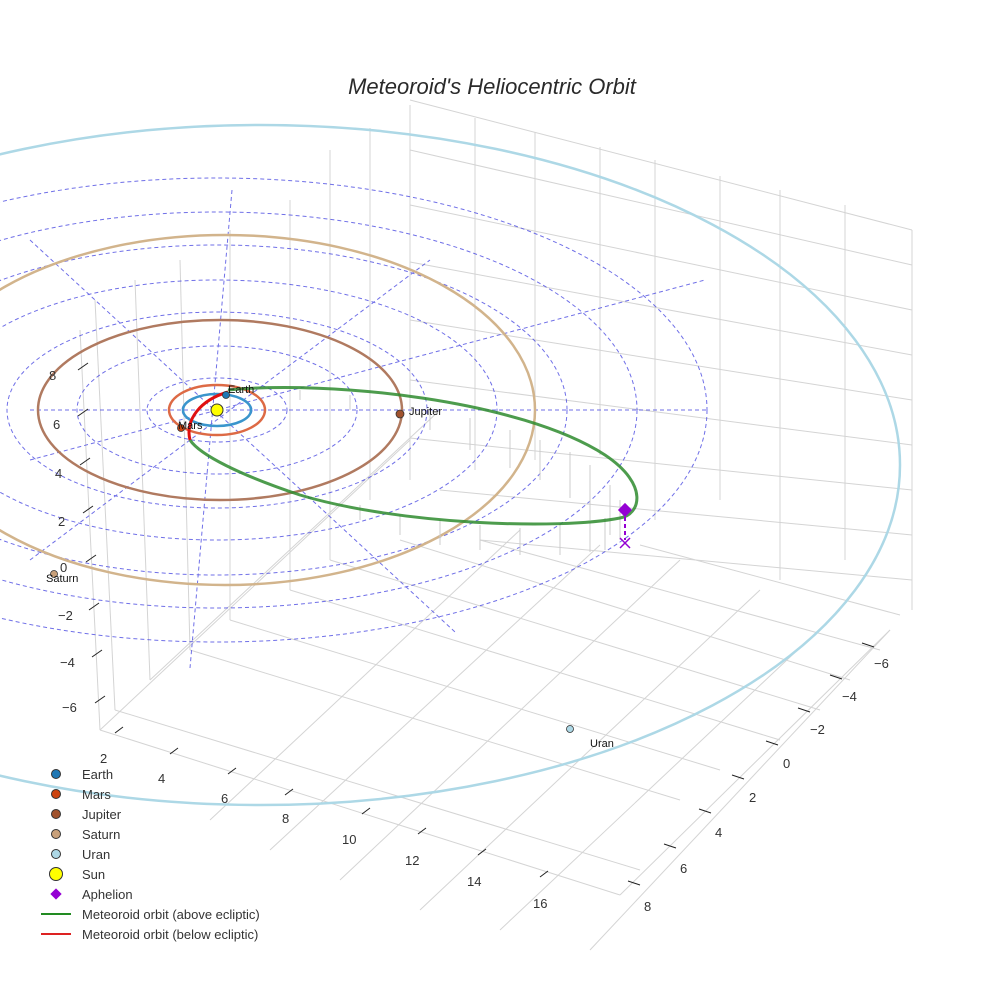 The image size is (984, 984). What do you see at coordinates (647, 906) in the screenshot?
I see `y-tick: 8` at bounding box center [647, 906].